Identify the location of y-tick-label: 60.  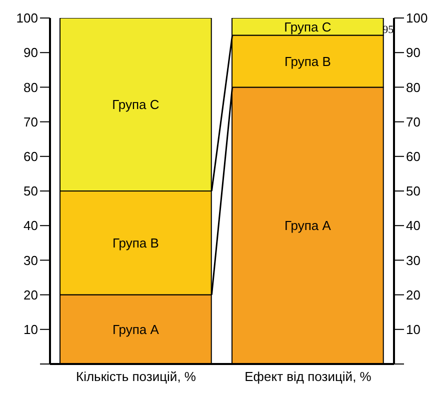
(31, 156).